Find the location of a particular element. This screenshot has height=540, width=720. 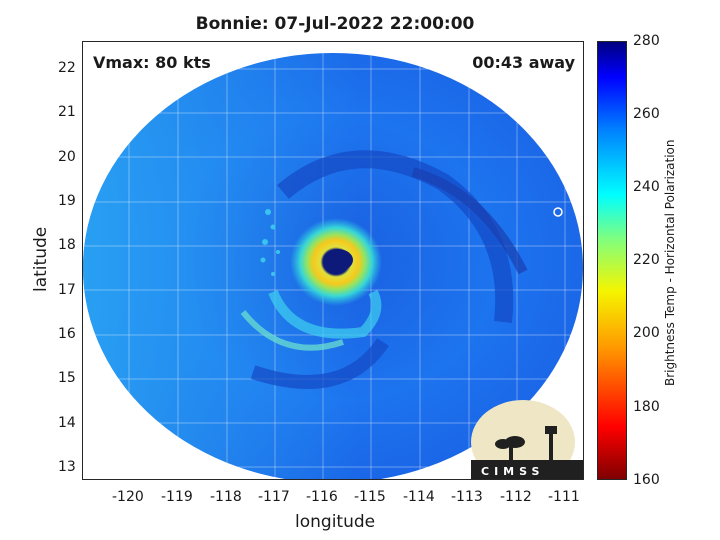

colorbar is located at coordinates (612, 260).